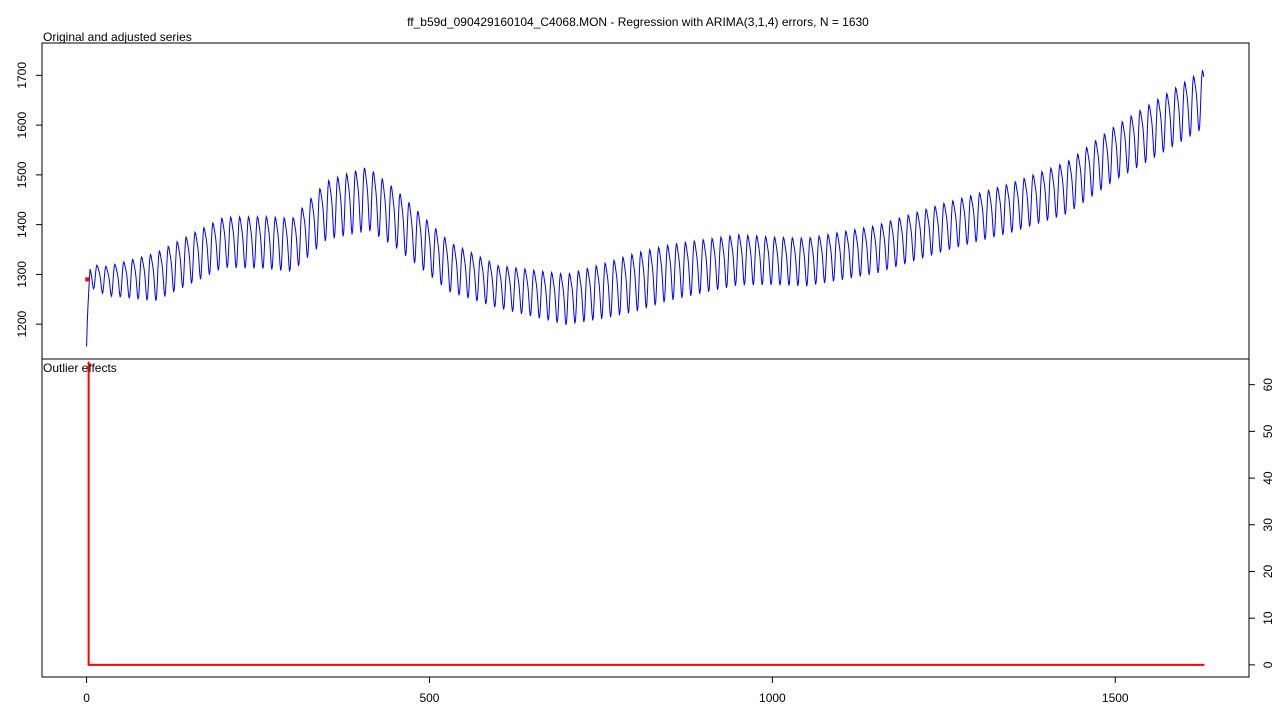 The width and height of the screenshot is (1280, 725). What do you see at coordinates (22, 174) in the screenshot?
I see `top-y-tick-label: 1500` at bounding box center [22, 174].